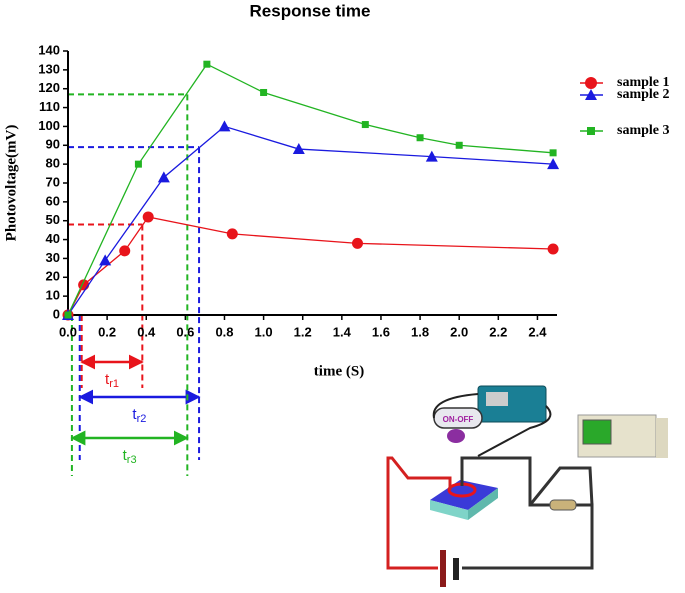  Describe the element at coordinates (419, 513) in the screenshot. I see `wire-red` at that location.